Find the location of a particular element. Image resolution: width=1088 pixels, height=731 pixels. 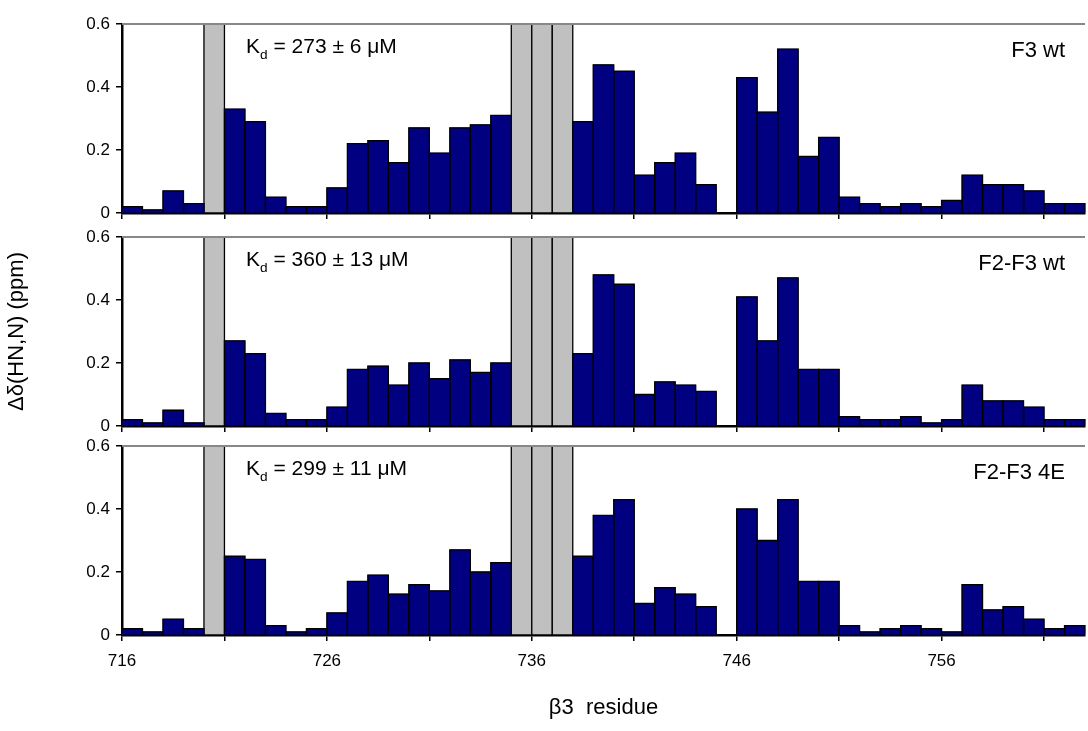

x-tick-label: 716 is located at coordinates (122, 660).